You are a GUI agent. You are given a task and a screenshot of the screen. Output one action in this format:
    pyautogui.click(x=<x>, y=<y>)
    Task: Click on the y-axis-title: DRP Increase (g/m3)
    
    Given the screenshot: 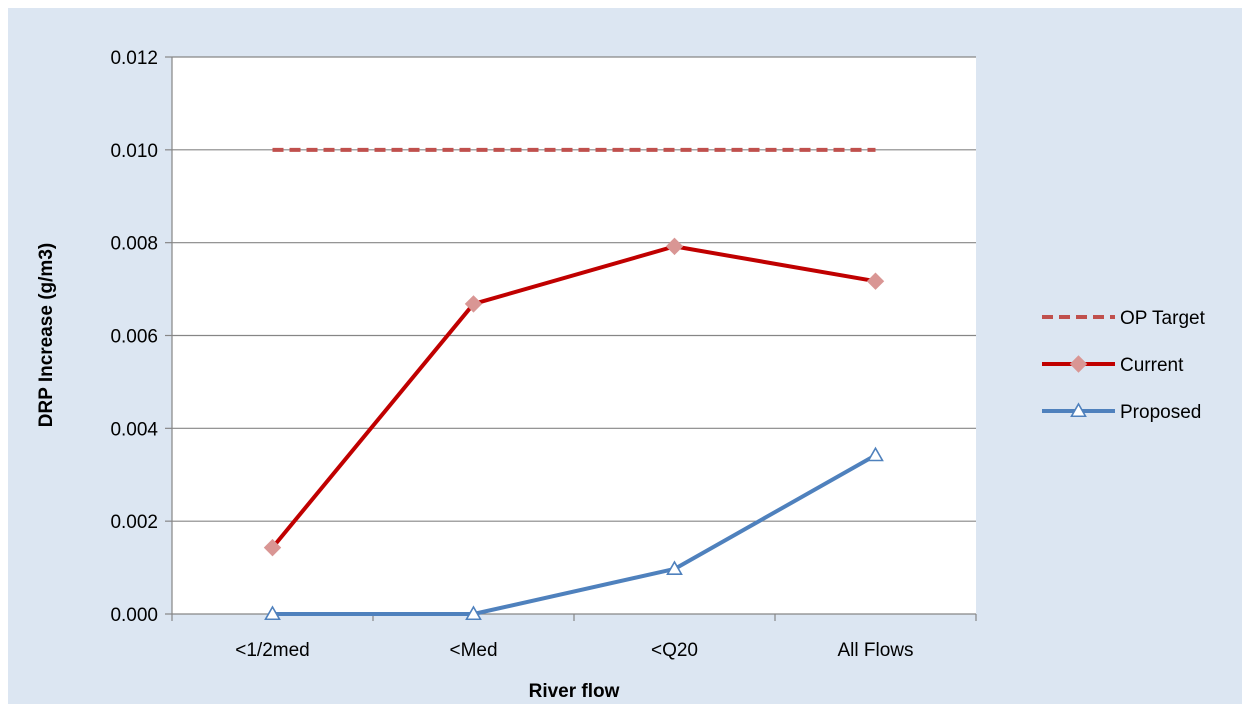 What is the action you would take?
    pyautogui.click(x=46, y=335)
    